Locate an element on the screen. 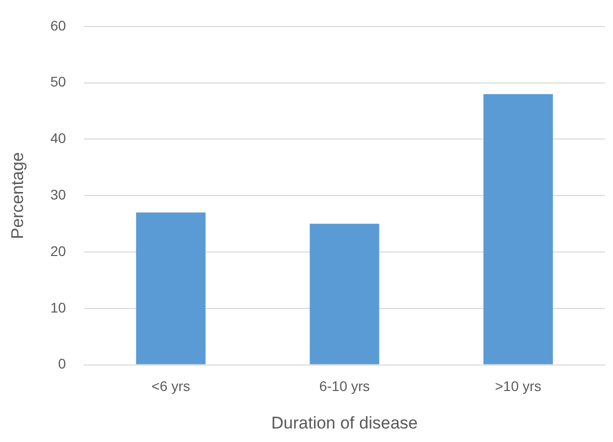 The image size is (613, 442). x-tick-label: 6-10 yrs is located at coordinates (344, 386).